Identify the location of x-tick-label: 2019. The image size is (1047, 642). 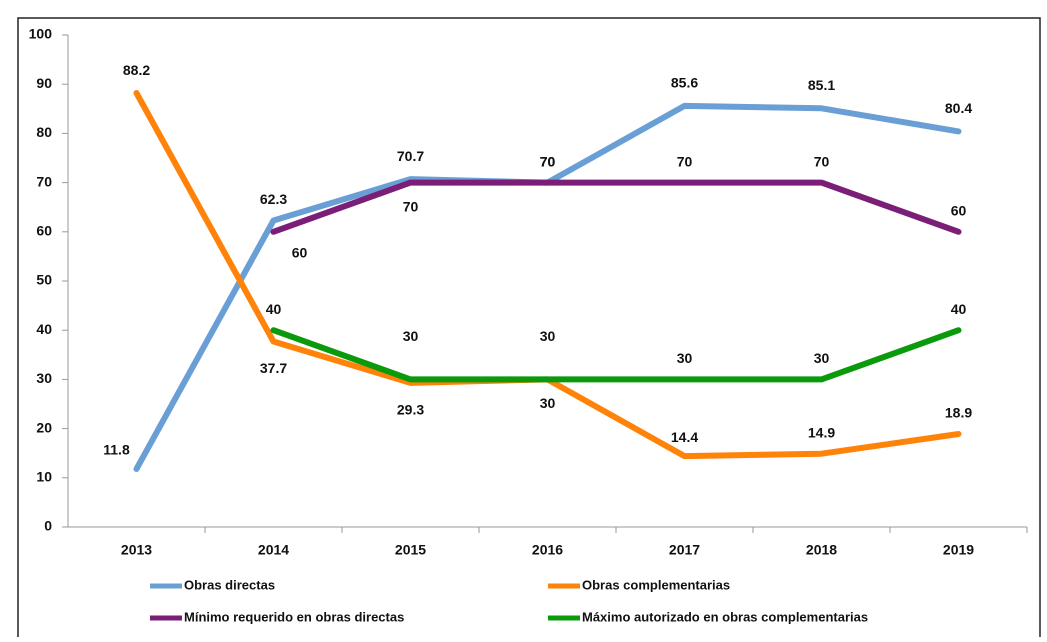
(958, 550).